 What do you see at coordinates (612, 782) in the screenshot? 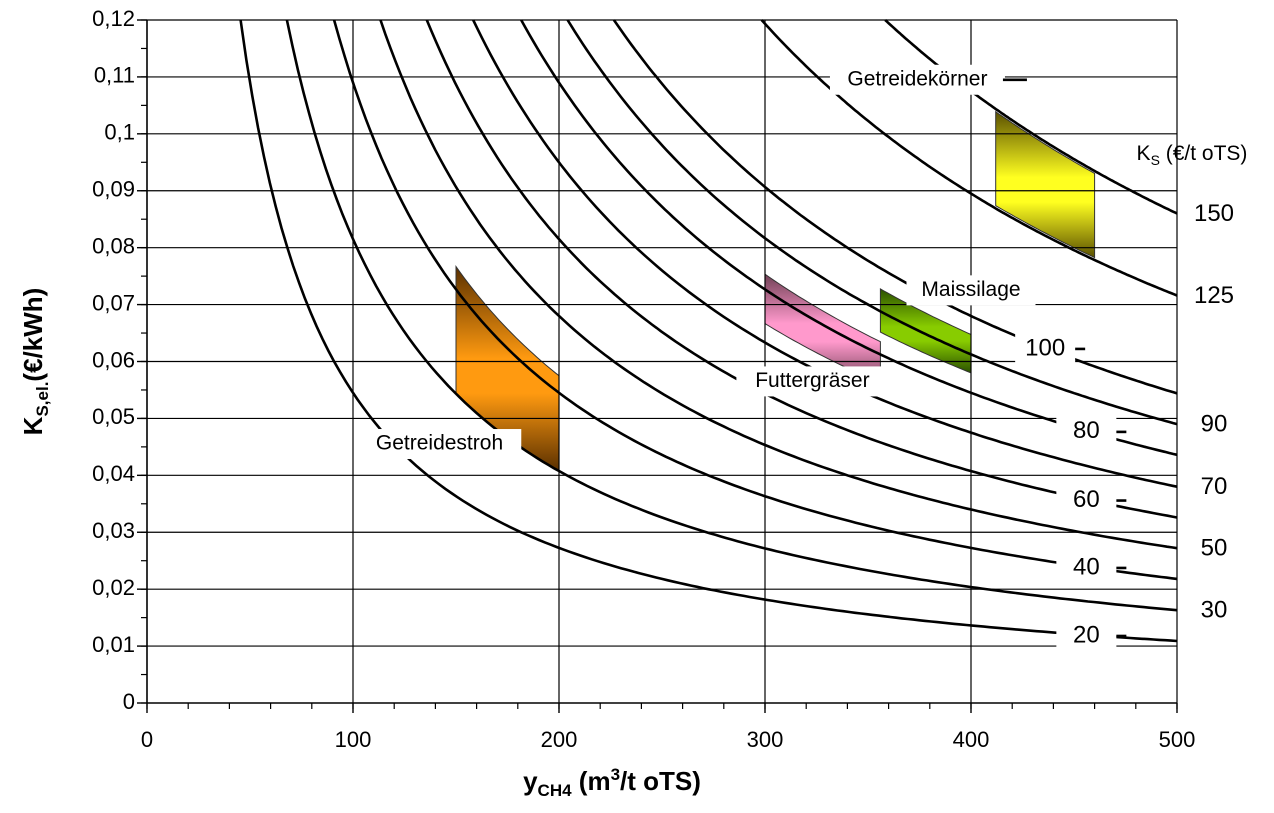
I see `x-axis-title: yCH4 (m3/t oTS)` at bounding box center [612, 782].